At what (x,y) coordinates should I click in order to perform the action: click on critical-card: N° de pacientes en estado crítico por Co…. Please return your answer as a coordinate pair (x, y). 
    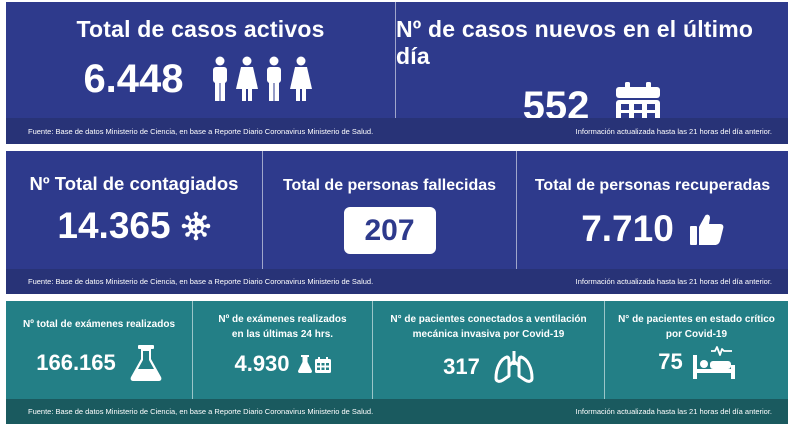
    Looking at the image, I should click on (696, 340).